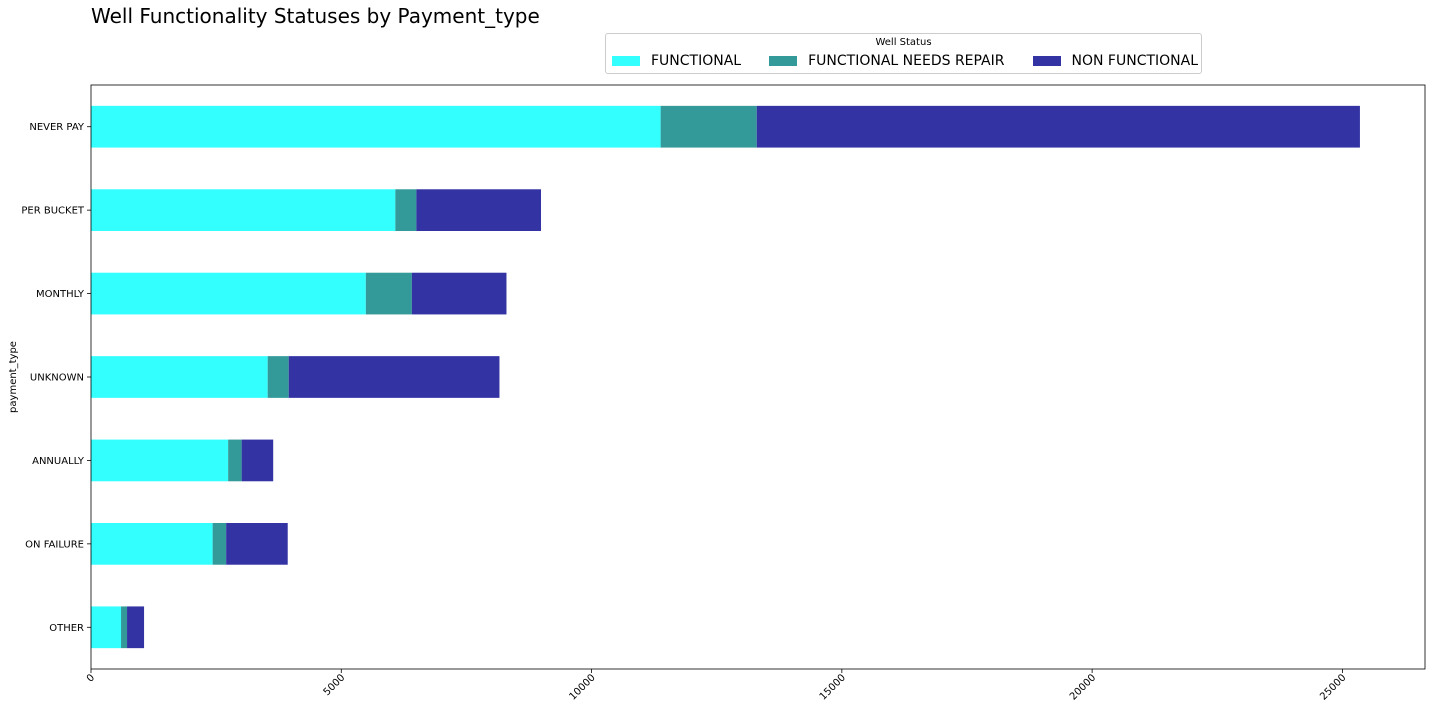  Describe the element at coordinates (152, 544) in the screenshot. I see `bar-on-failure-functional` at that location.